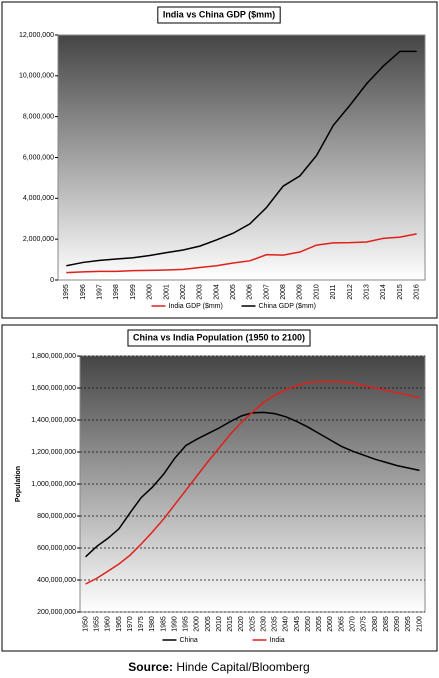 Image resolution: width=439 pixels, height=678 pixels. Describe the element at coordinates (286, 624) in the screenshot. I see `x-tick-label: 2040` at that location.